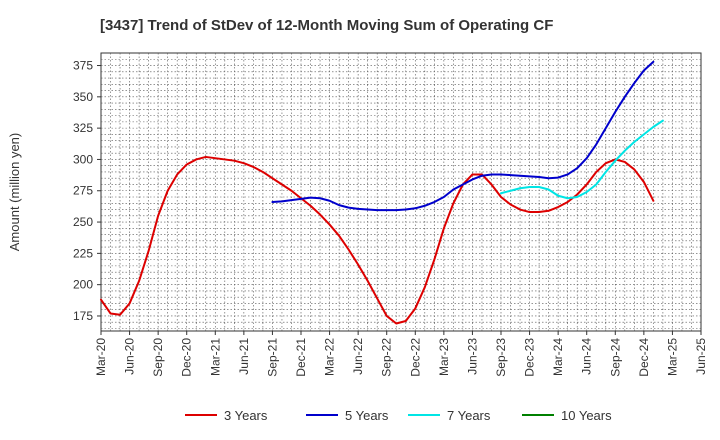 The height and width of the screenshot is (440, 720). I want to click on legend-label: 10 Years, so click(586, 415).